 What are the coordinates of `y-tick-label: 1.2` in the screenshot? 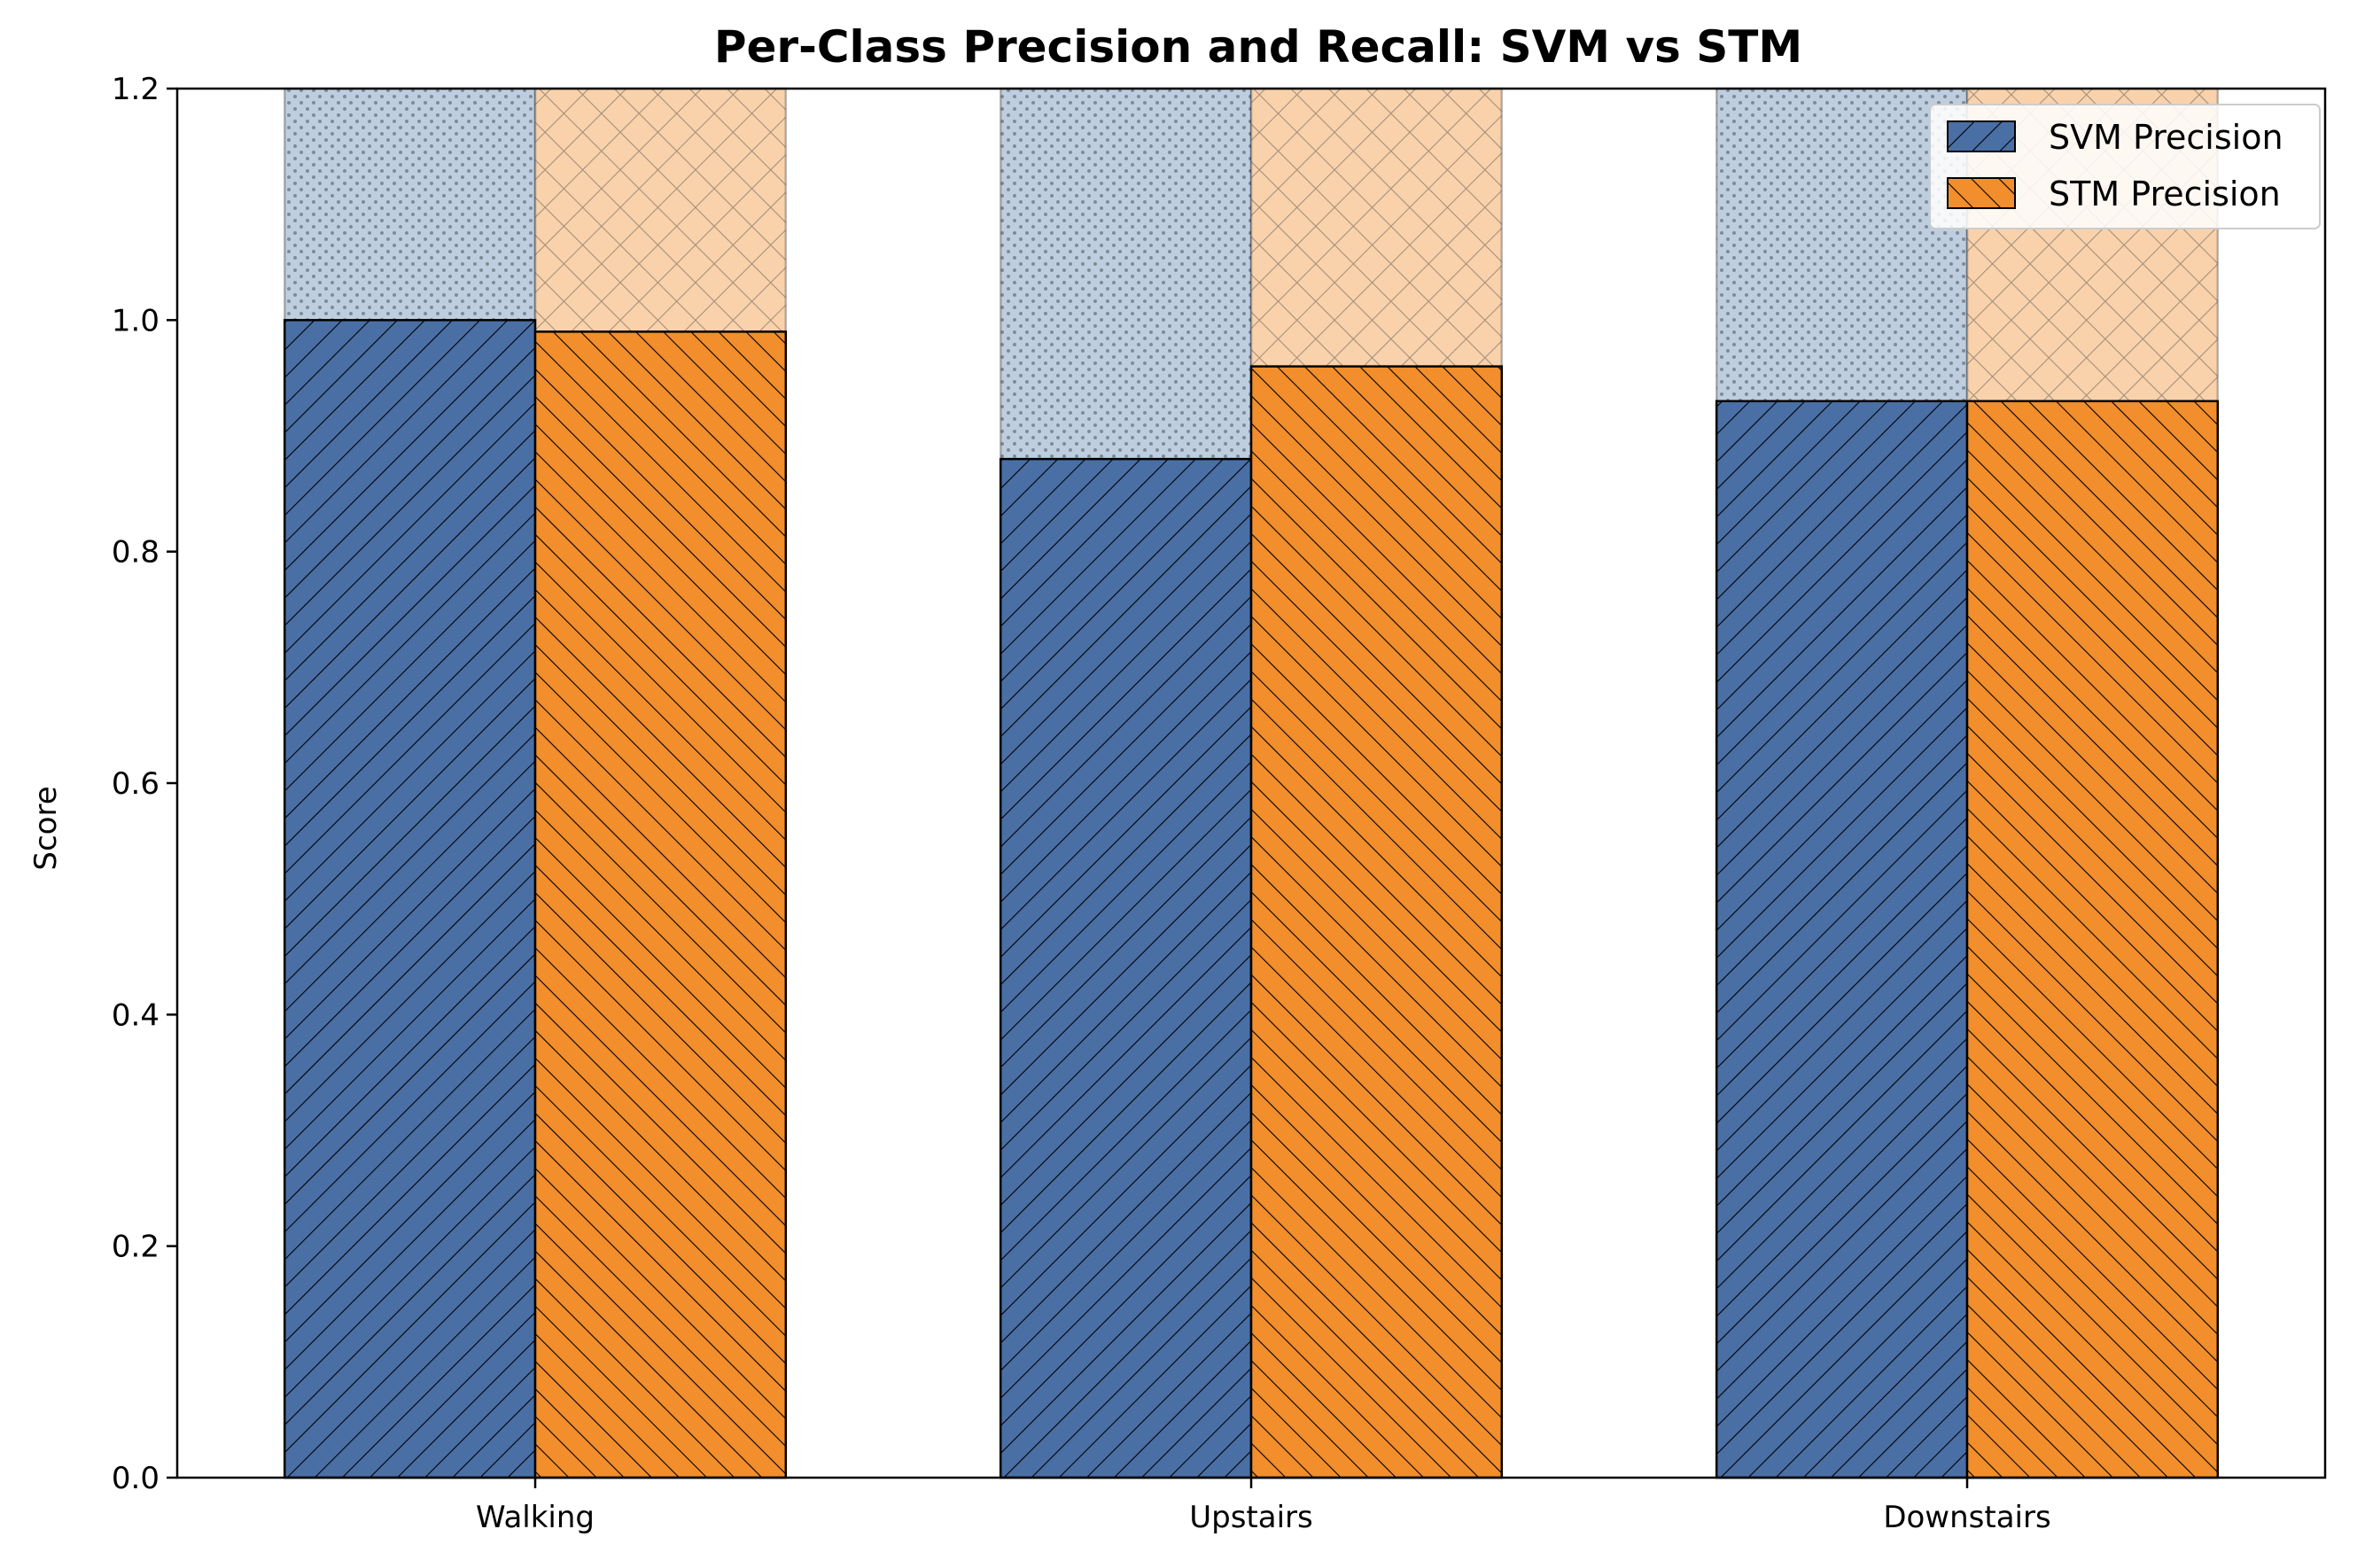 It's located at (136, 89).